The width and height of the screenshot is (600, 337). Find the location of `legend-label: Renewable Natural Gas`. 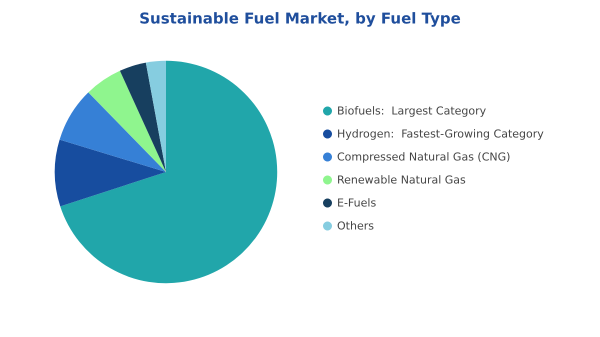

legend-label: Renewable Natural Gas is located at coordinates (401, 180).